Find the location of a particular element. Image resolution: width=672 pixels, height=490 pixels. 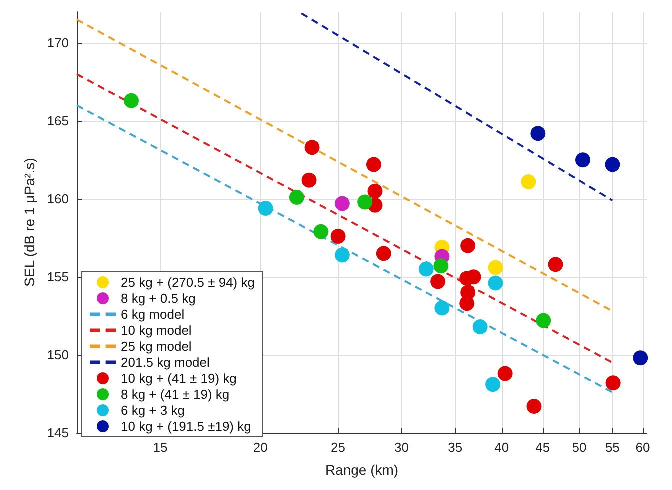

legend-label: 8 kg + 0.5 kg is located at coordinates (158, 298).